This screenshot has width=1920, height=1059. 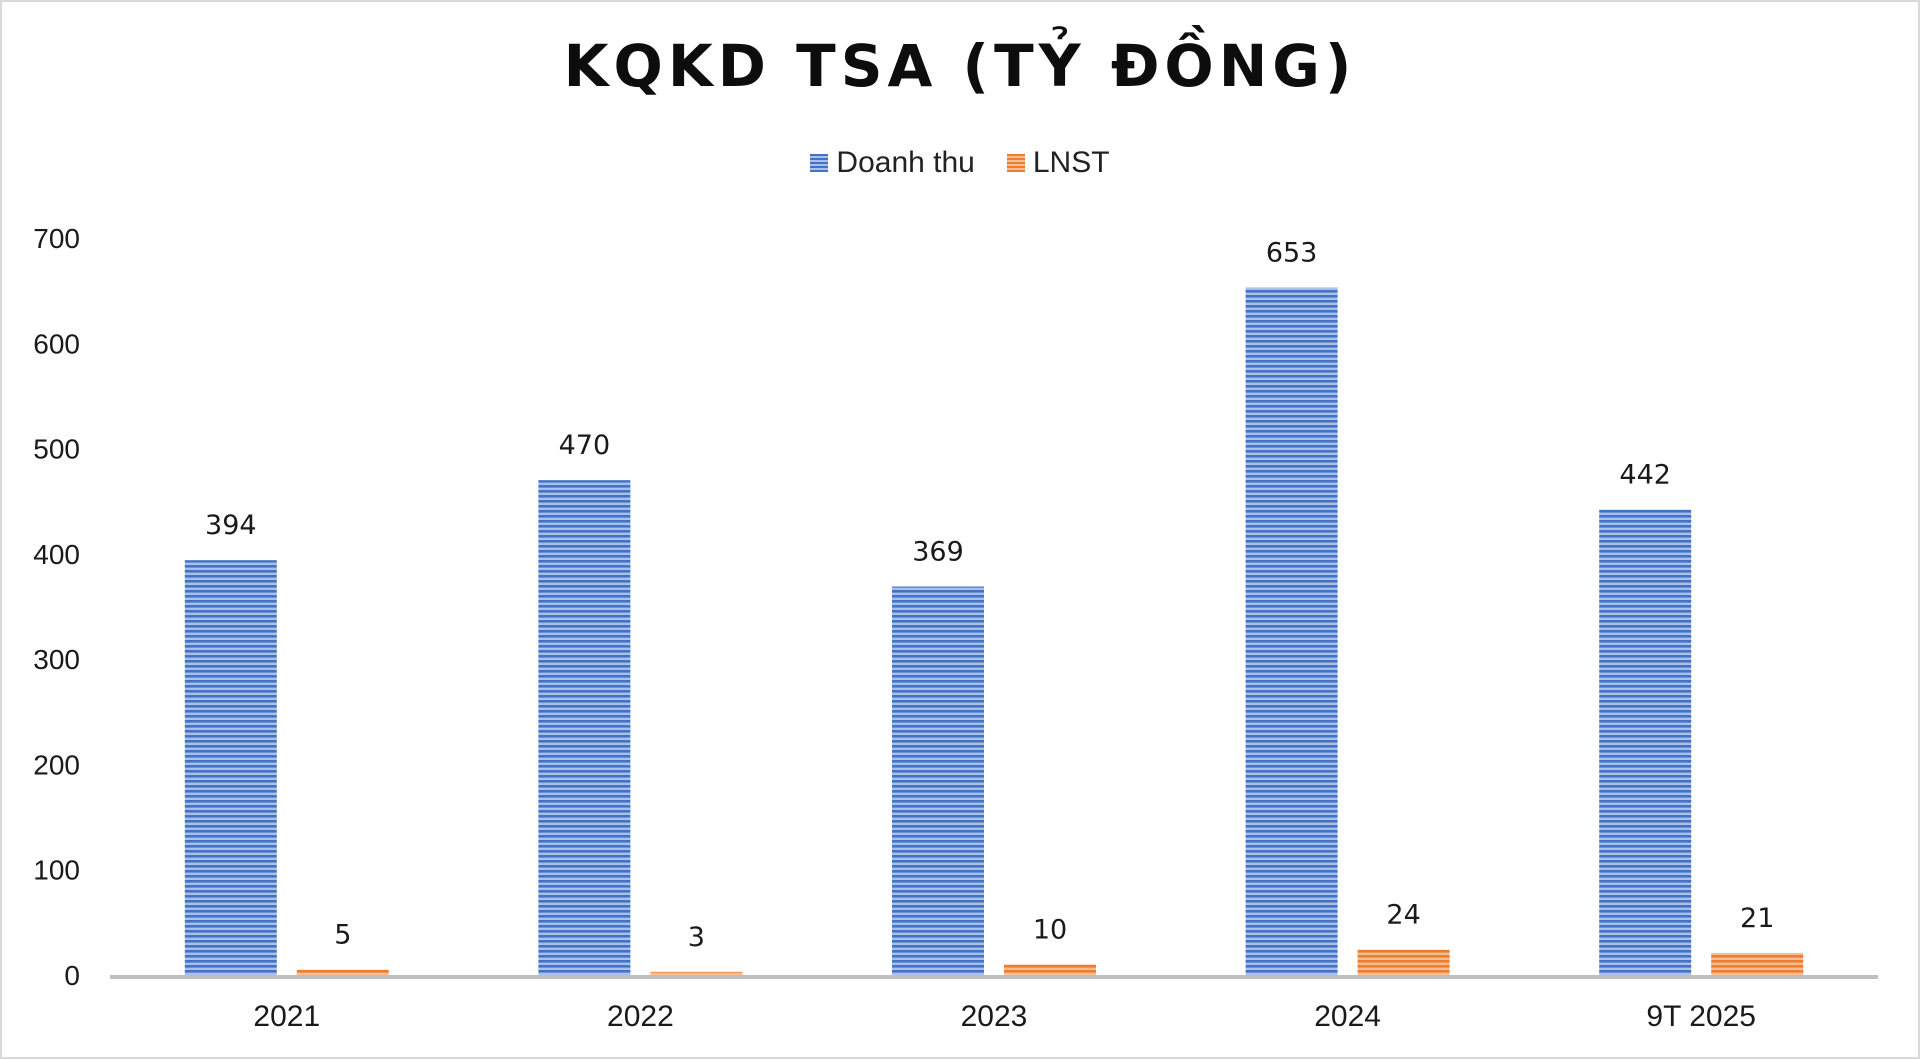 I want to click on bar-doanh-thu-2024, so click(x=1291, y=631).